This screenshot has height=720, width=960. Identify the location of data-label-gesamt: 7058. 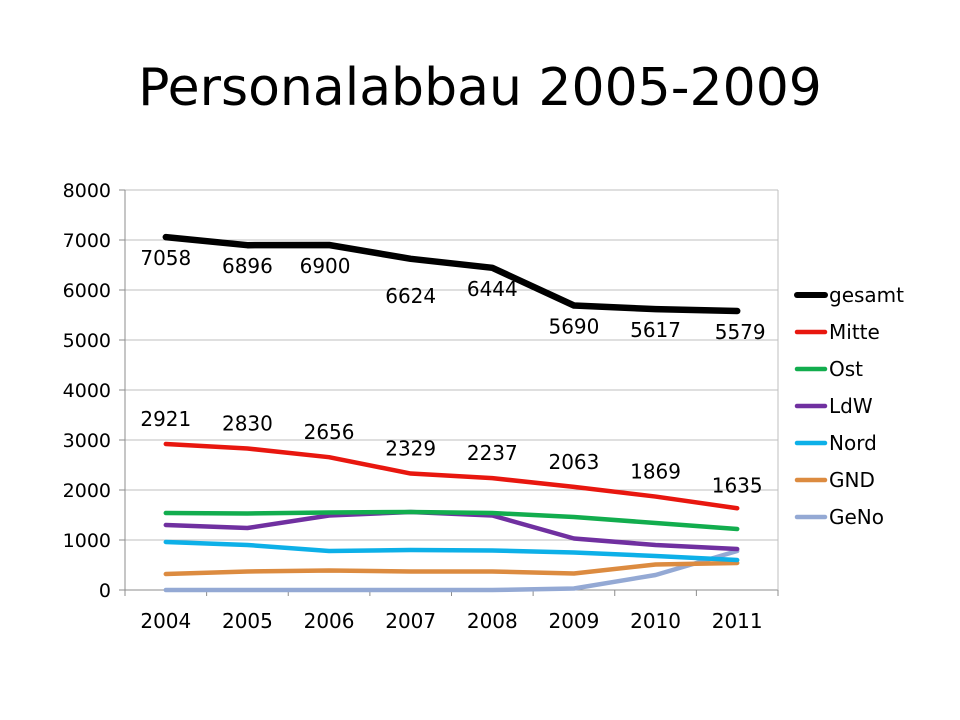
(165, 258).